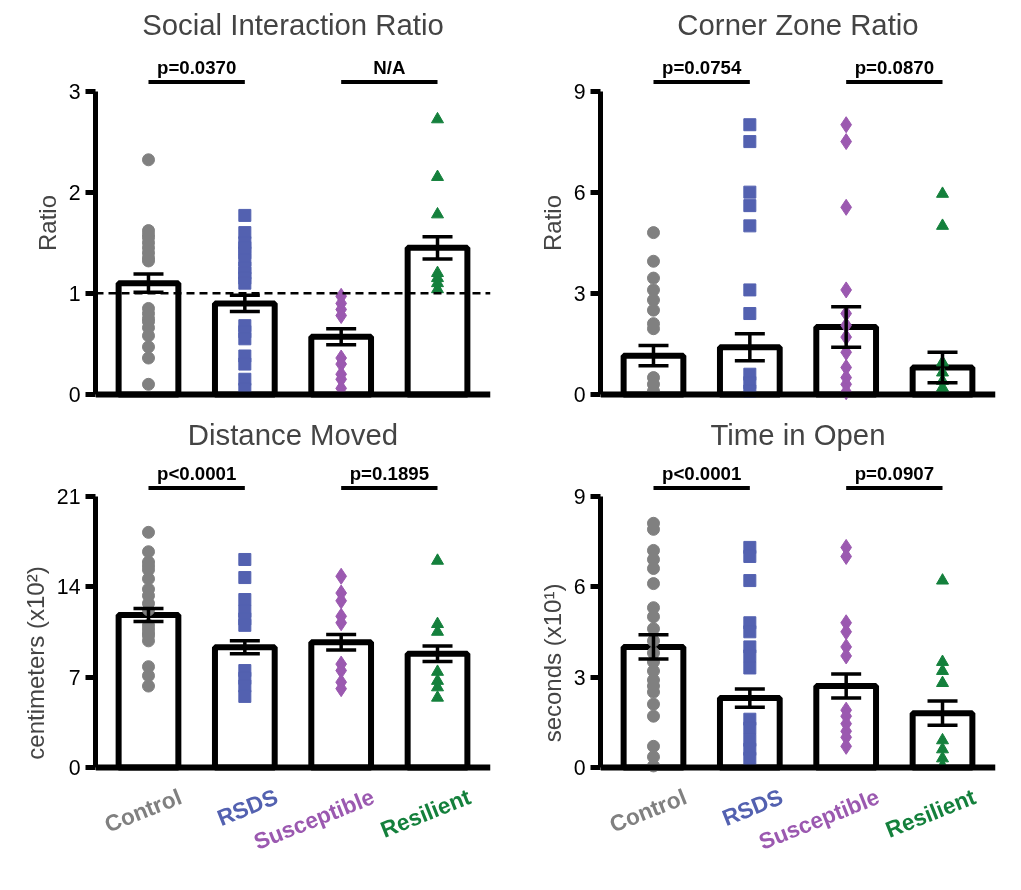 This screenshot has width=1021, height=890. What do you see at coordinates (68, 496) in the screenshot?
I see `y-tick-label: 21` at bounding box center [68, 496].